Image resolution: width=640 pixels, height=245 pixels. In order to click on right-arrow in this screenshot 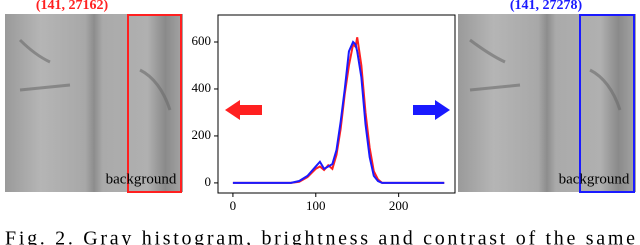, I will do `click(431, 110)`.